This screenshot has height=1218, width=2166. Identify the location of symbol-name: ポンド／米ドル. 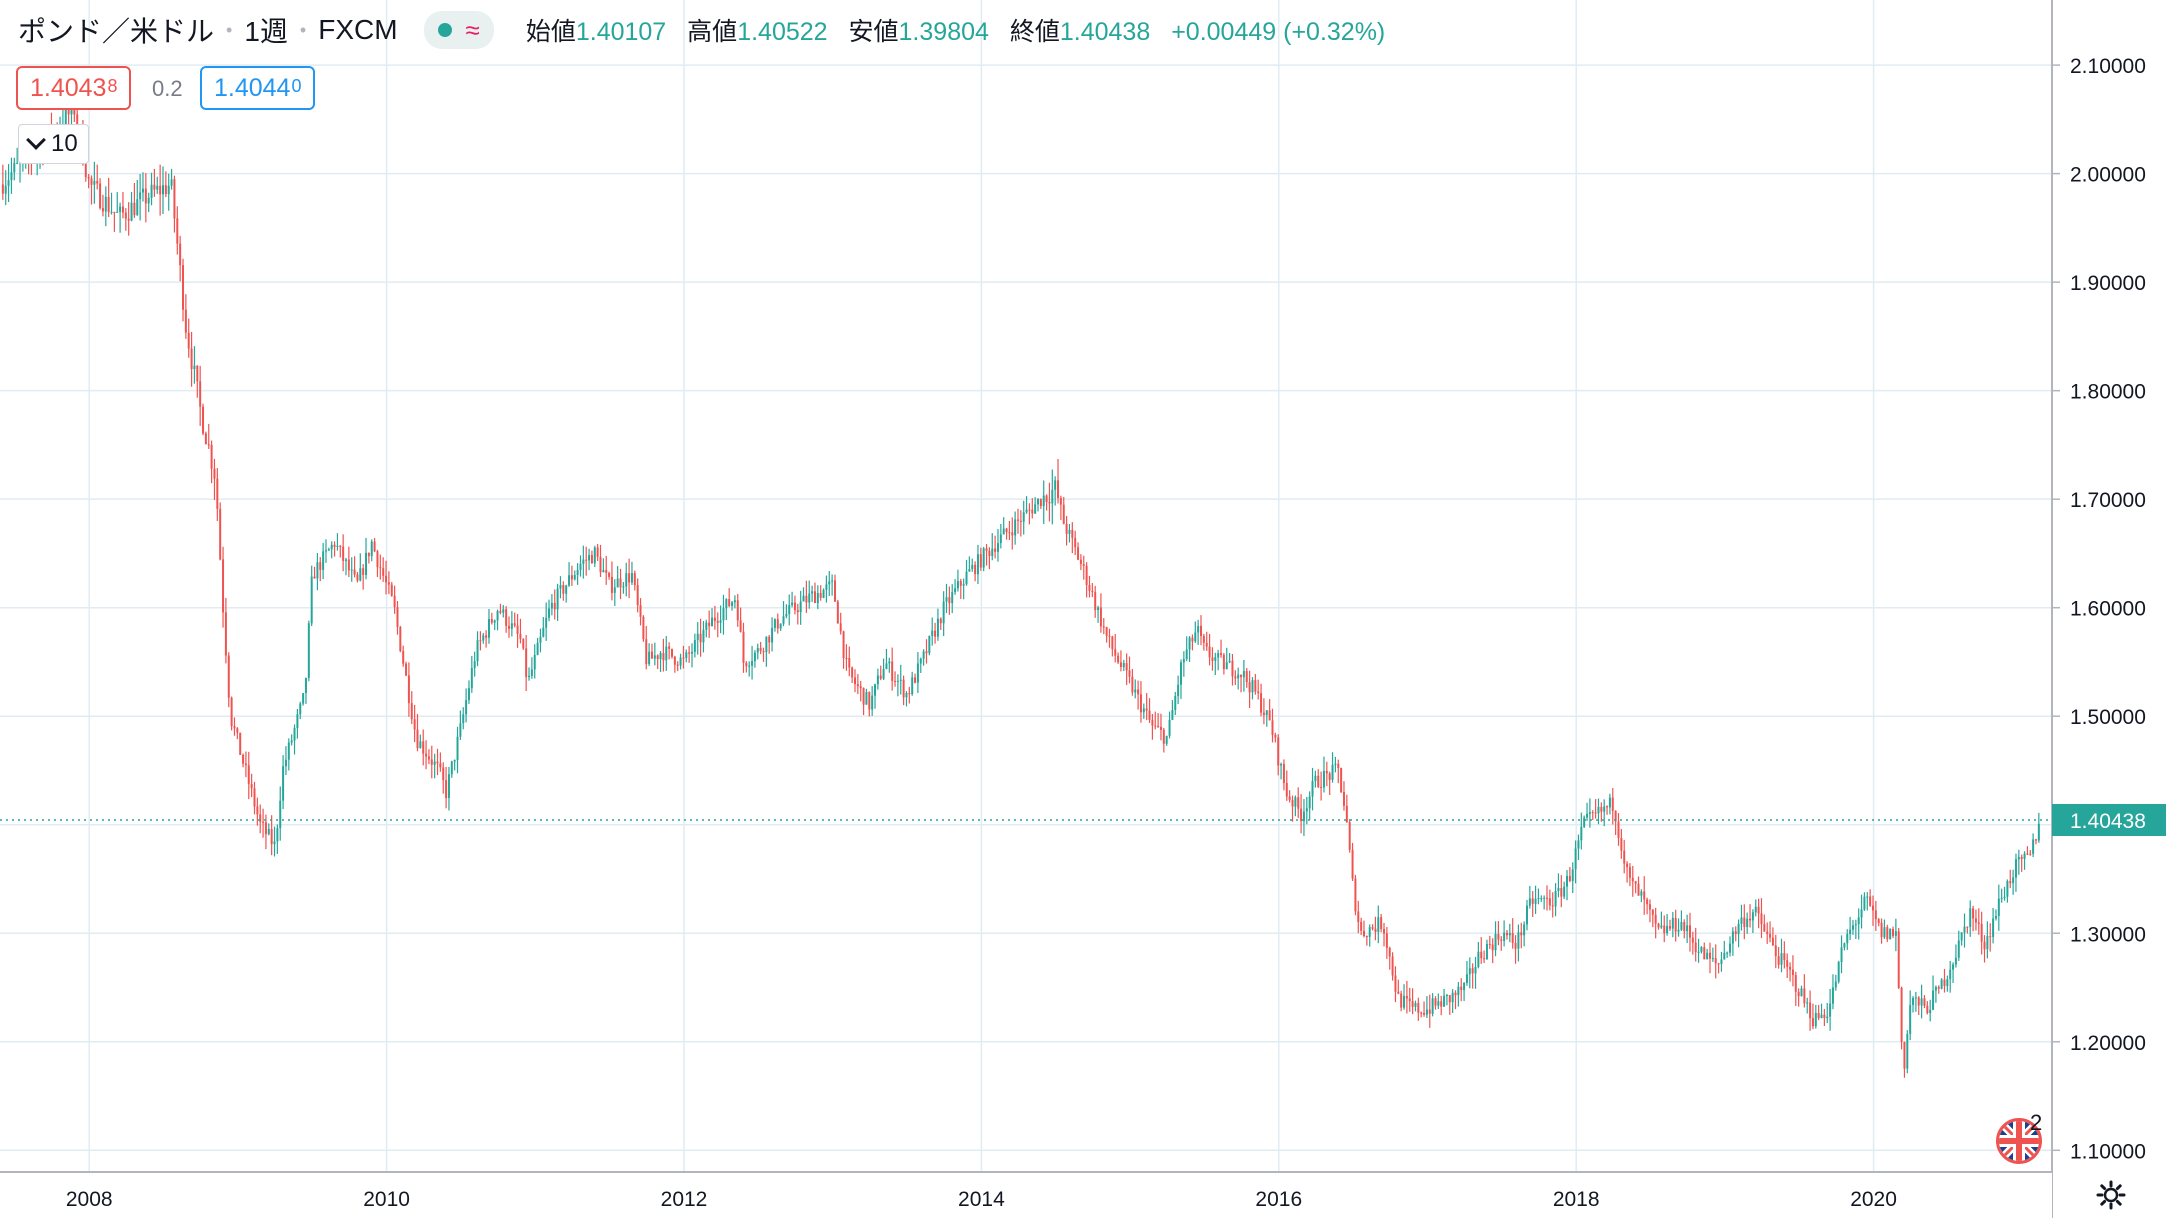
(116, 31).